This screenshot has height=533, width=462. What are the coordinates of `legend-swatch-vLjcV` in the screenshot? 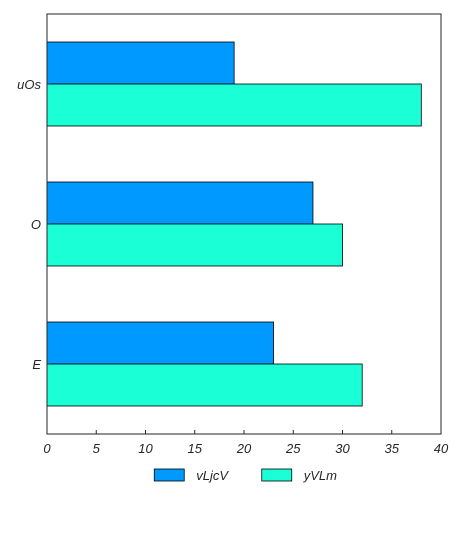 It's located at (169, 475).